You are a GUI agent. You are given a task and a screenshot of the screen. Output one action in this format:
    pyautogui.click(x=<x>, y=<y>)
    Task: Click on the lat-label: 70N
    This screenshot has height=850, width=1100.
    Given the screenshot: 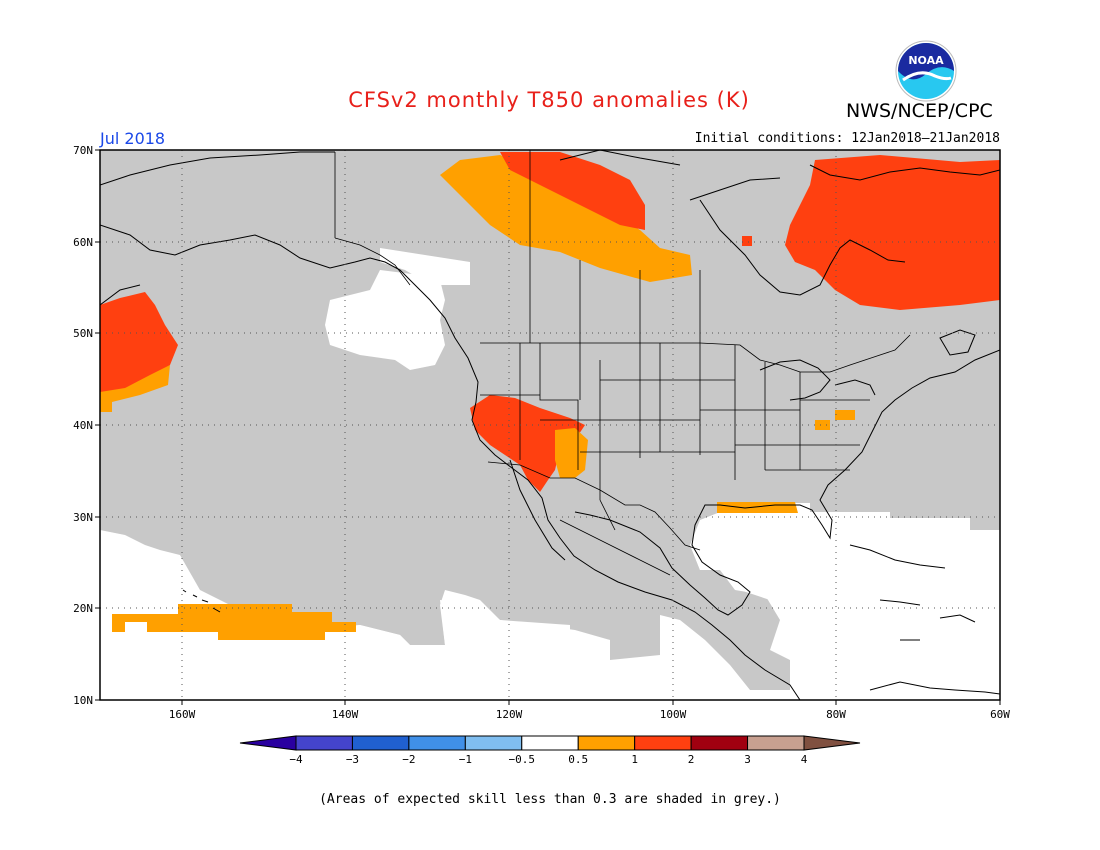 What is the action you would take?
    pyautogui.click(x=83, y=150)
    